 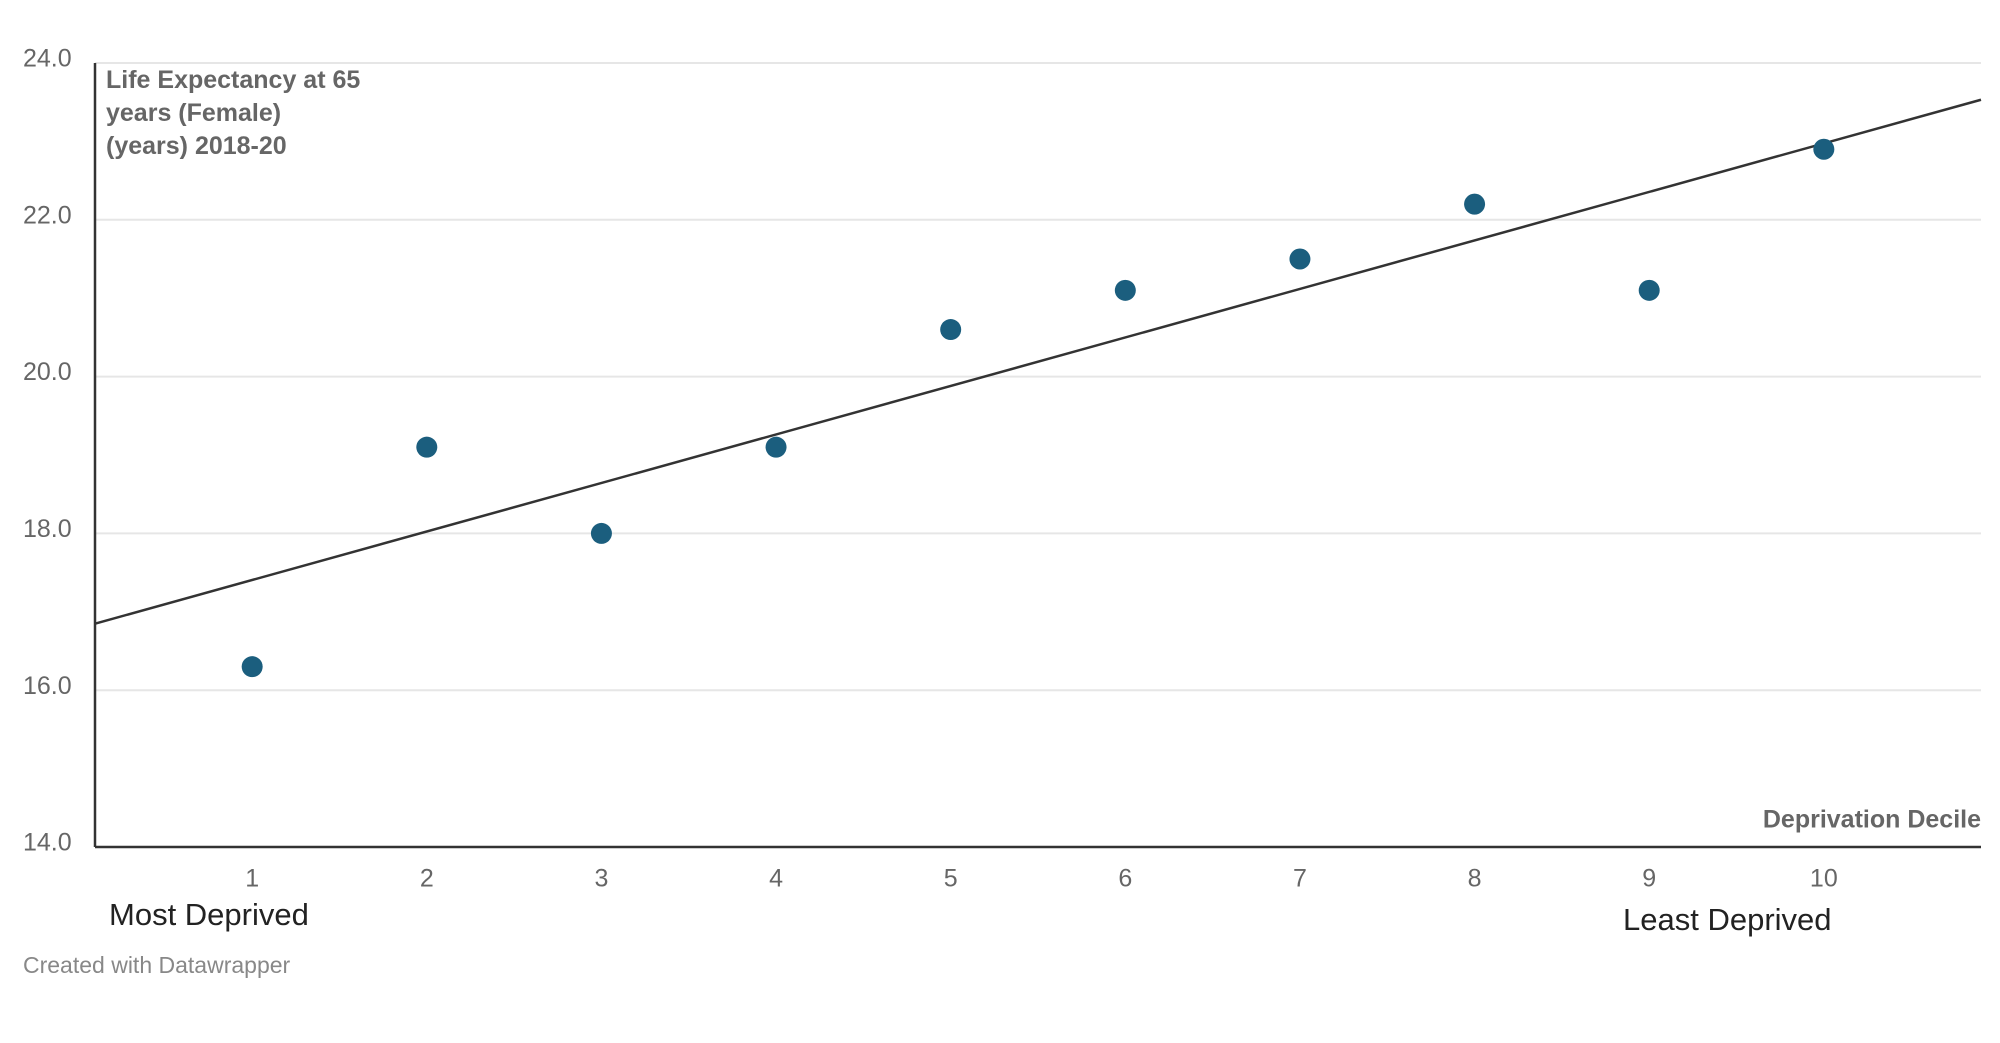 I want to click on x-tick-label: 9, so click(x=1649, y=879).